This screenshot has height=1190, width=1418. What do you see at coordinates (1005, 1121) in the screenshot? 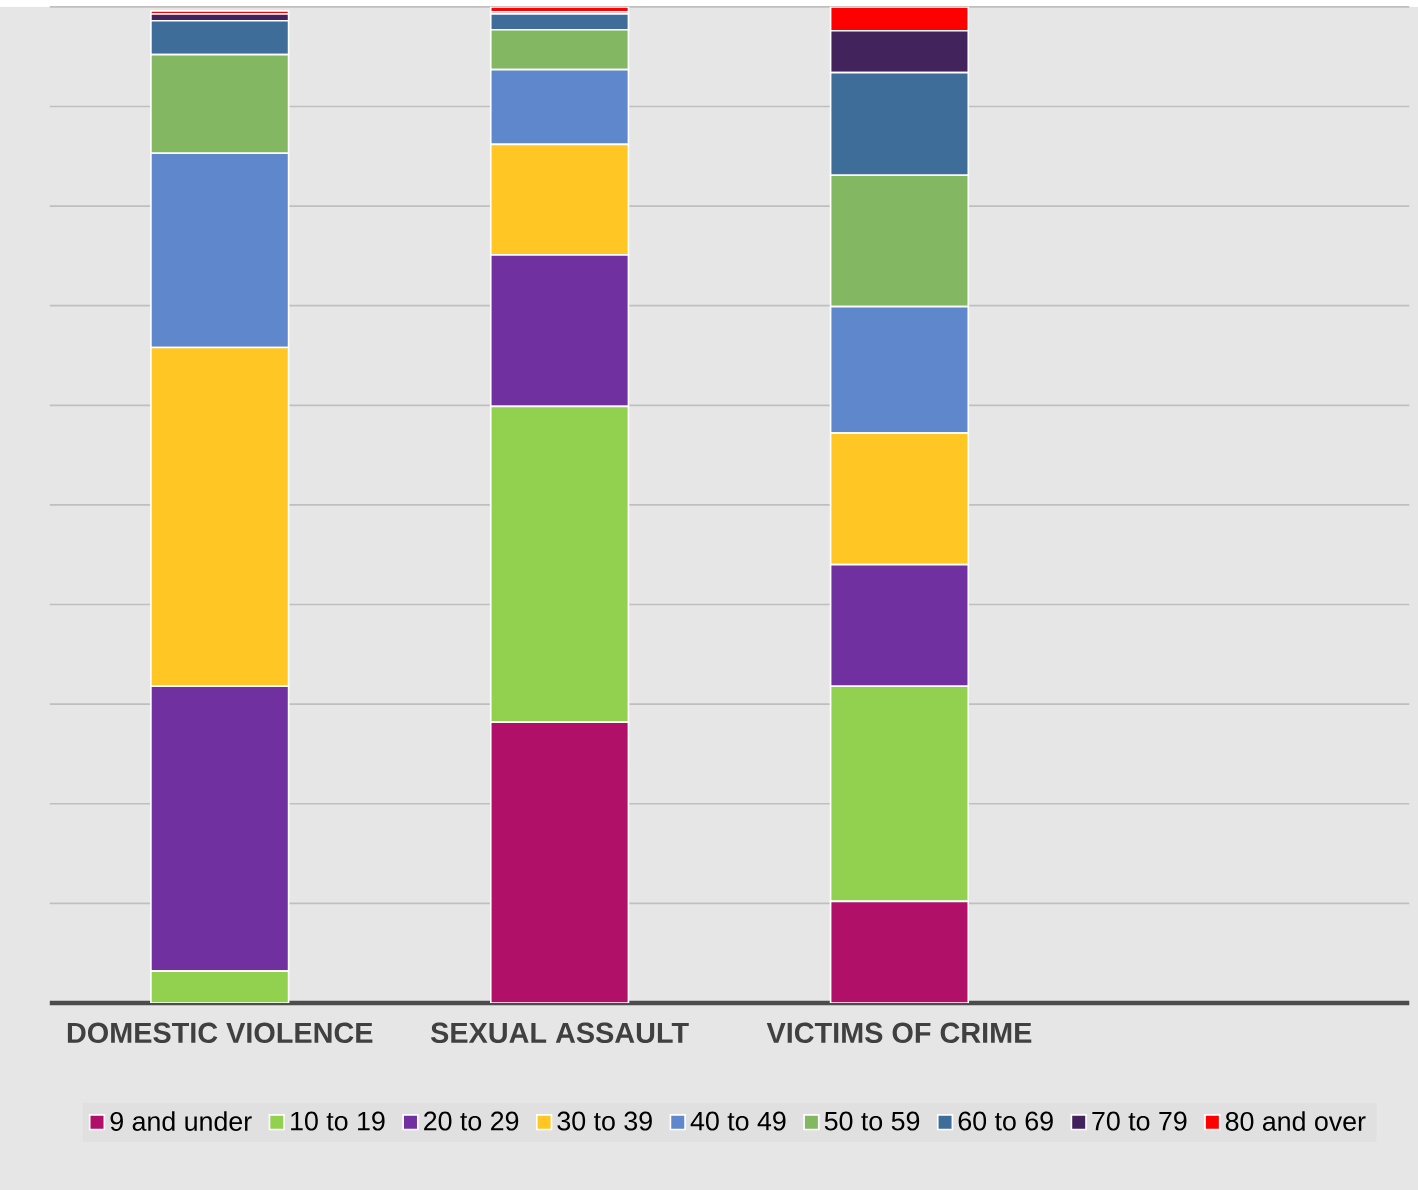
I see `legend-label: 60 to 69` at bounding box center [1005, 1121].